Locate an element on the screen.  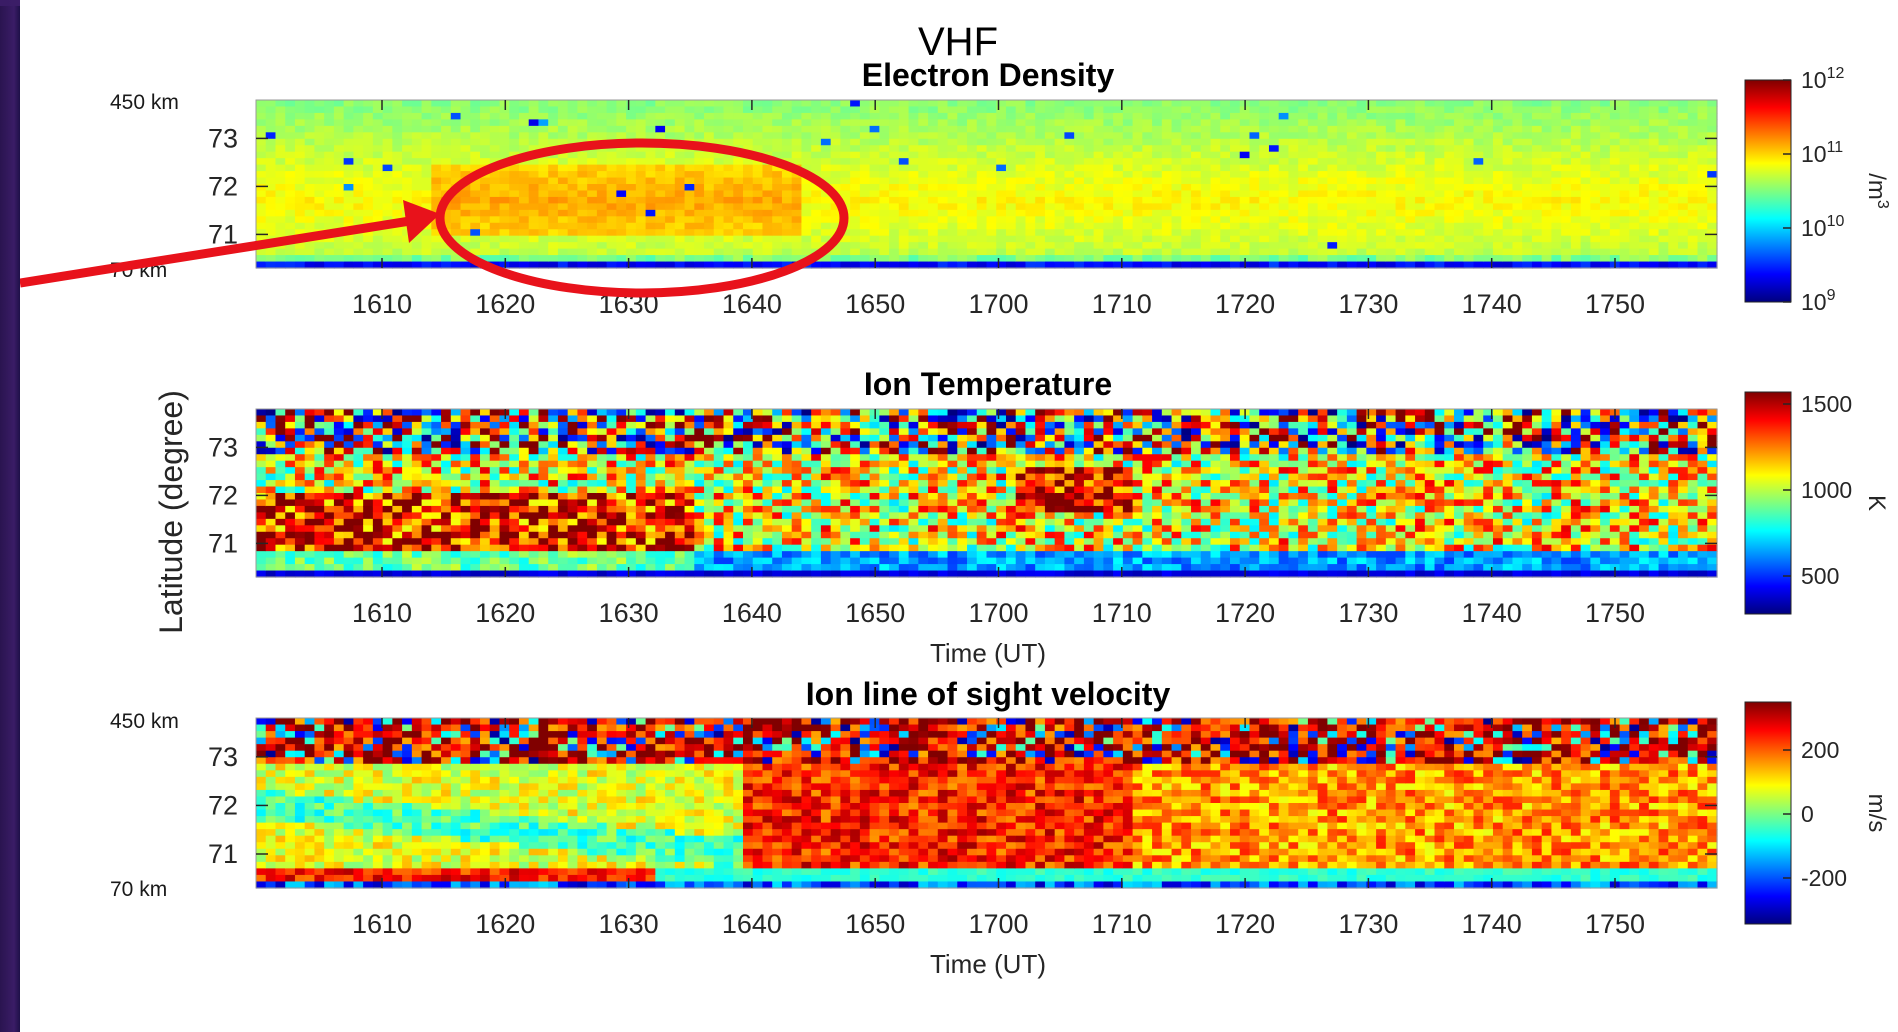
plot-frame is located at coordinates (986, 184).